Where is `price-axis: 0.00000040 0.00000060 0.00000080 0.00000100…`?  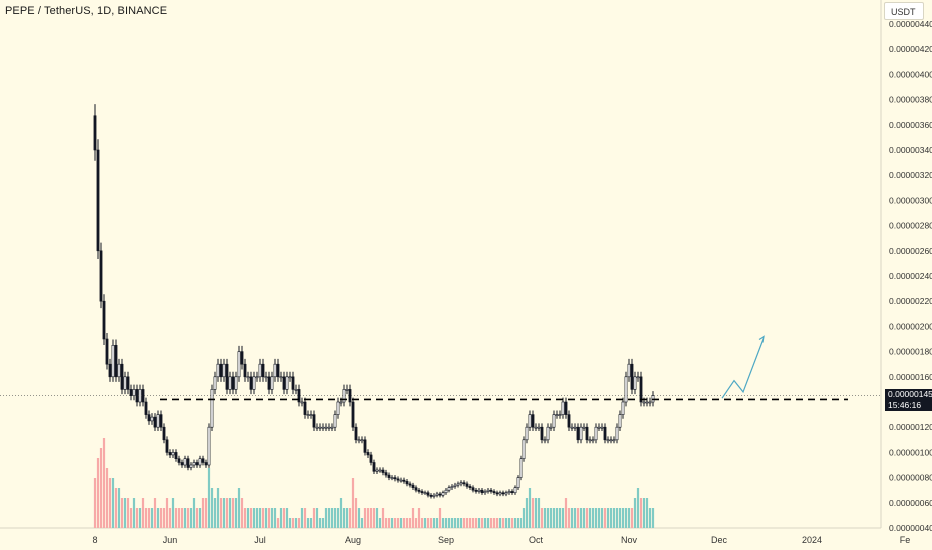 price-axis: 0.00000040 0.00000060 0.00000080 0.00000100… is located at coordinates (910, 276).